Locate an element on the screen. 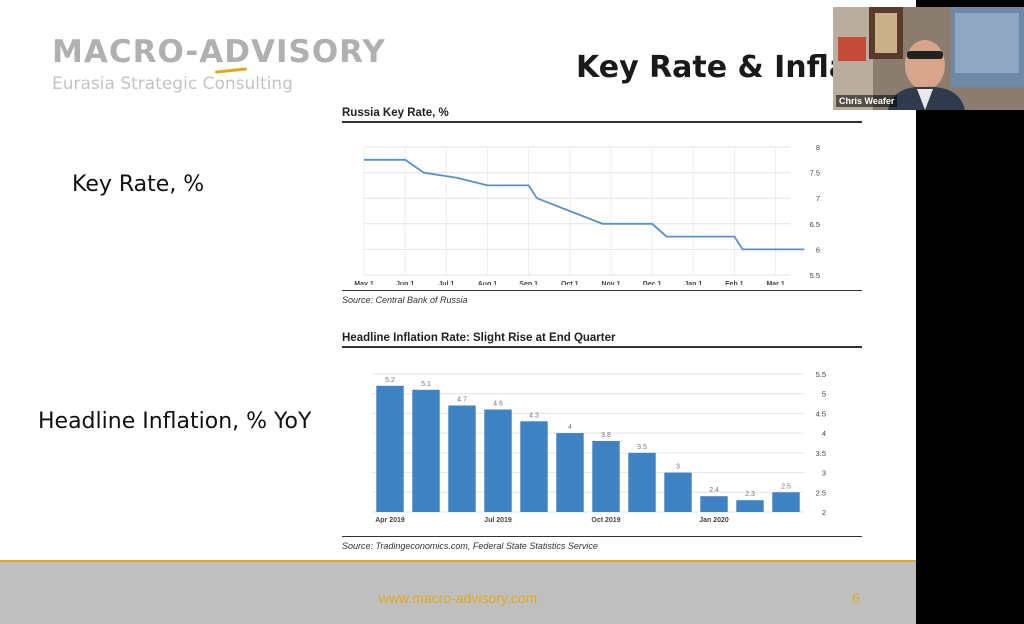  line-chart-x-tick: Oct 1 is located at coordinates (570, 283).